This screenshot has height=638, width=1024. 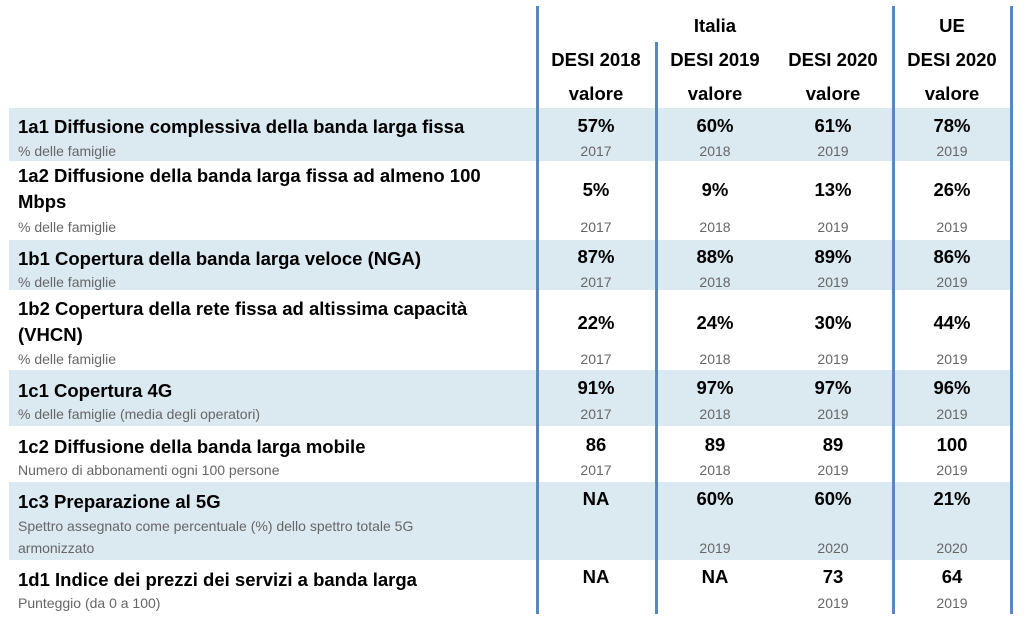 What do you see at coordinates (833, 227) in the screenshot?
I see `year-1a2-2020: 2019` at bounding box center [833, 227].